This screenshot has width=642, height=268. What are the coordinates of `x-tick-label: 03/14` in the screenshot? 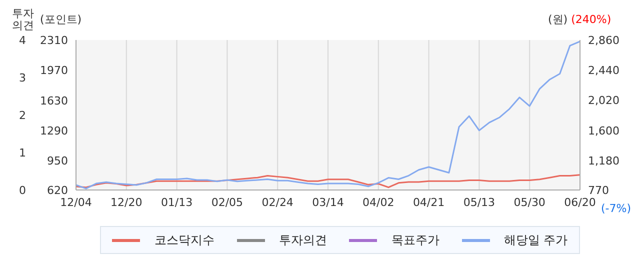 It's located at (328, 202).